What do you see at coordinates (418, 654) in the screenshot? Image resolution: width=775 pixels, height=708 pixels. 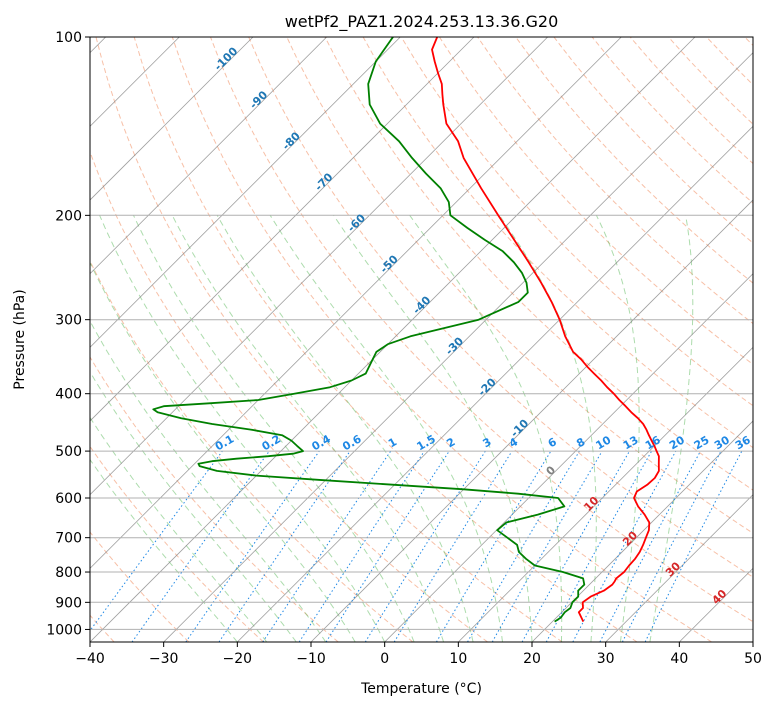 I see `x-axis: −40 −30 −20 −10 0 10 20 30 40 50` at bounding box center [418, 654].